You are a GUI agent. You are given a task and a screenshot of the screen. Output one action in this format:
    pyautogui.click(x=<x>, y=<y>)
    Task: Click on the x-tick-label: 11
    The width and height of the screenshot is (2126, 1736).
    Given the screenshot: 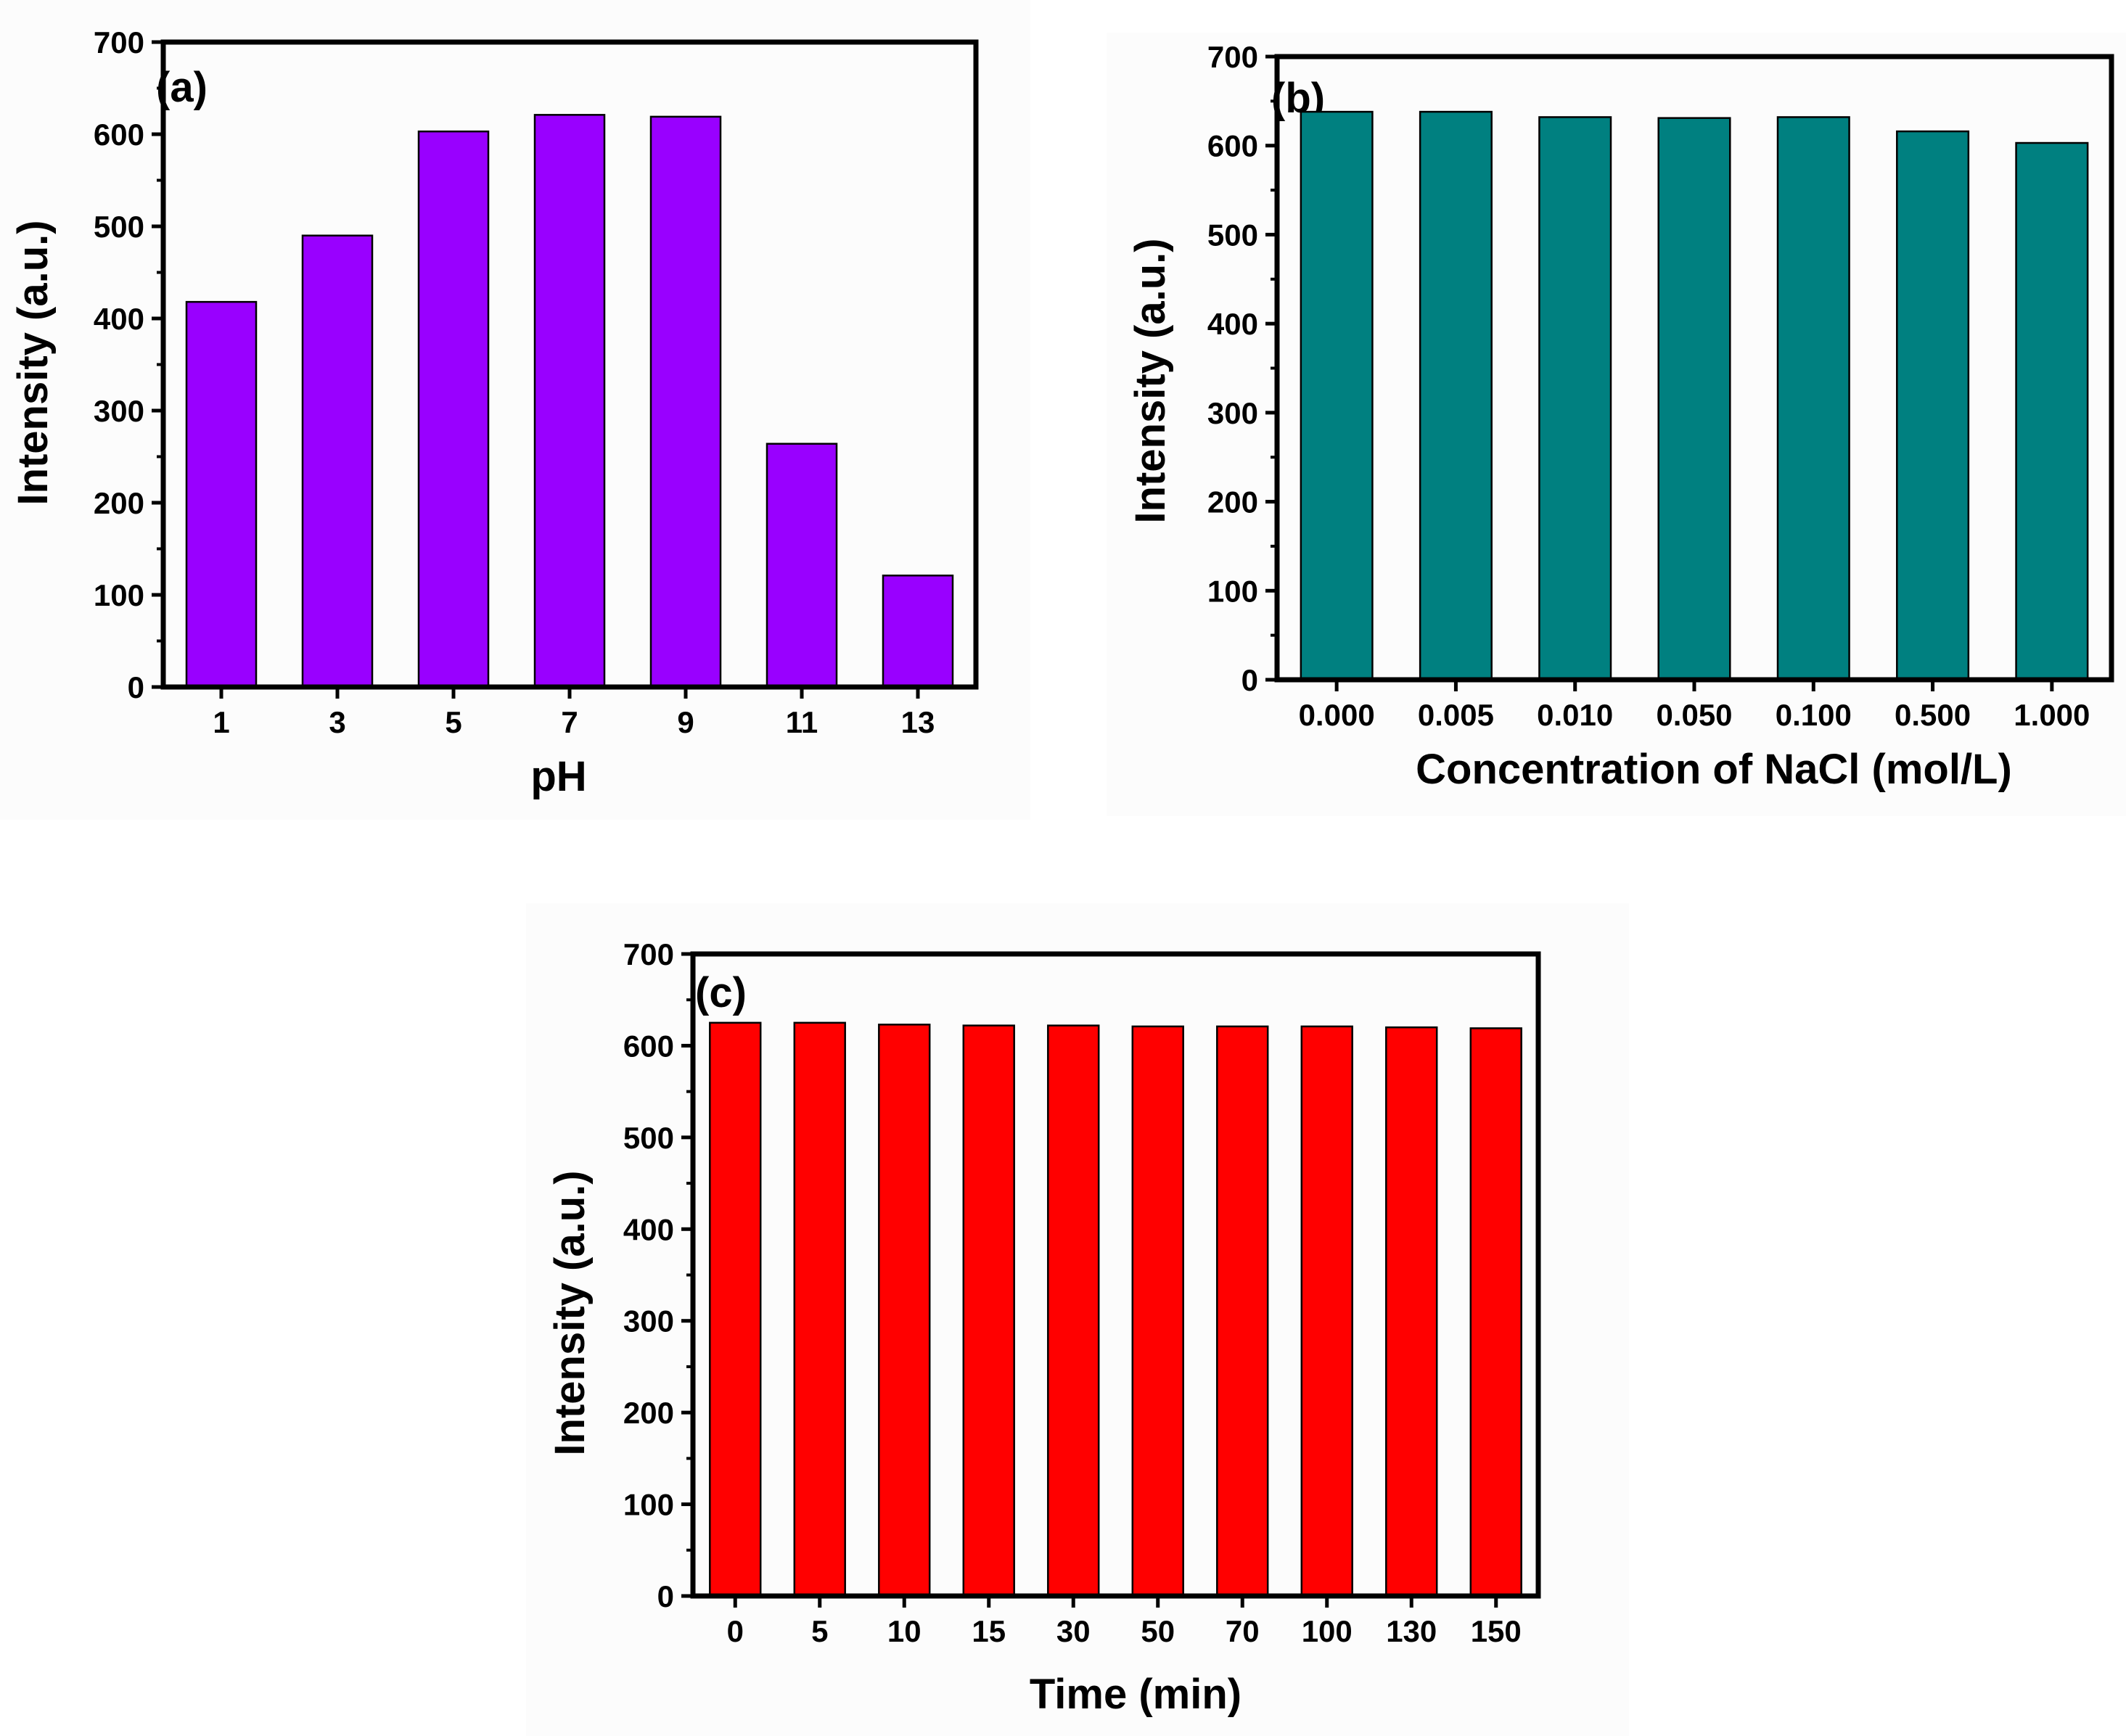 What is the action you would take?
    pyautogui.click(x=802, y=722)
    